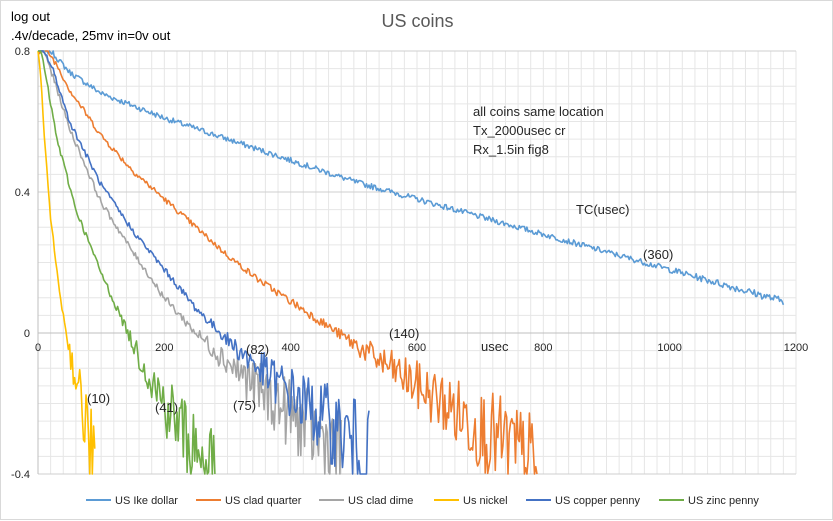 This screenshot has width=833, height=521. What do you see at coordinates (511, 149) in the screenshot?
I see `note-line-3: Rx_1.5in fig8` at bounding box center [511, 149].